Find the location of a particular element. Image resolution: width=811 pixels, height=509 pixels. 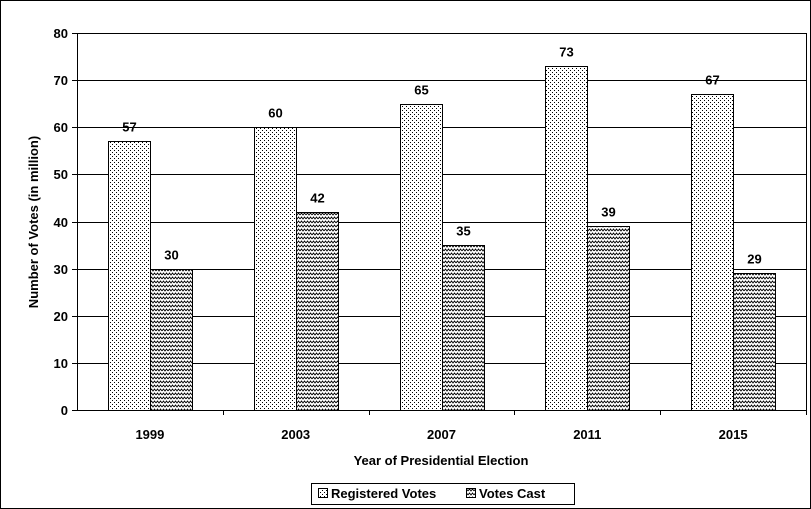

y-tick-label: 0 is located at coordinates (64, 410).